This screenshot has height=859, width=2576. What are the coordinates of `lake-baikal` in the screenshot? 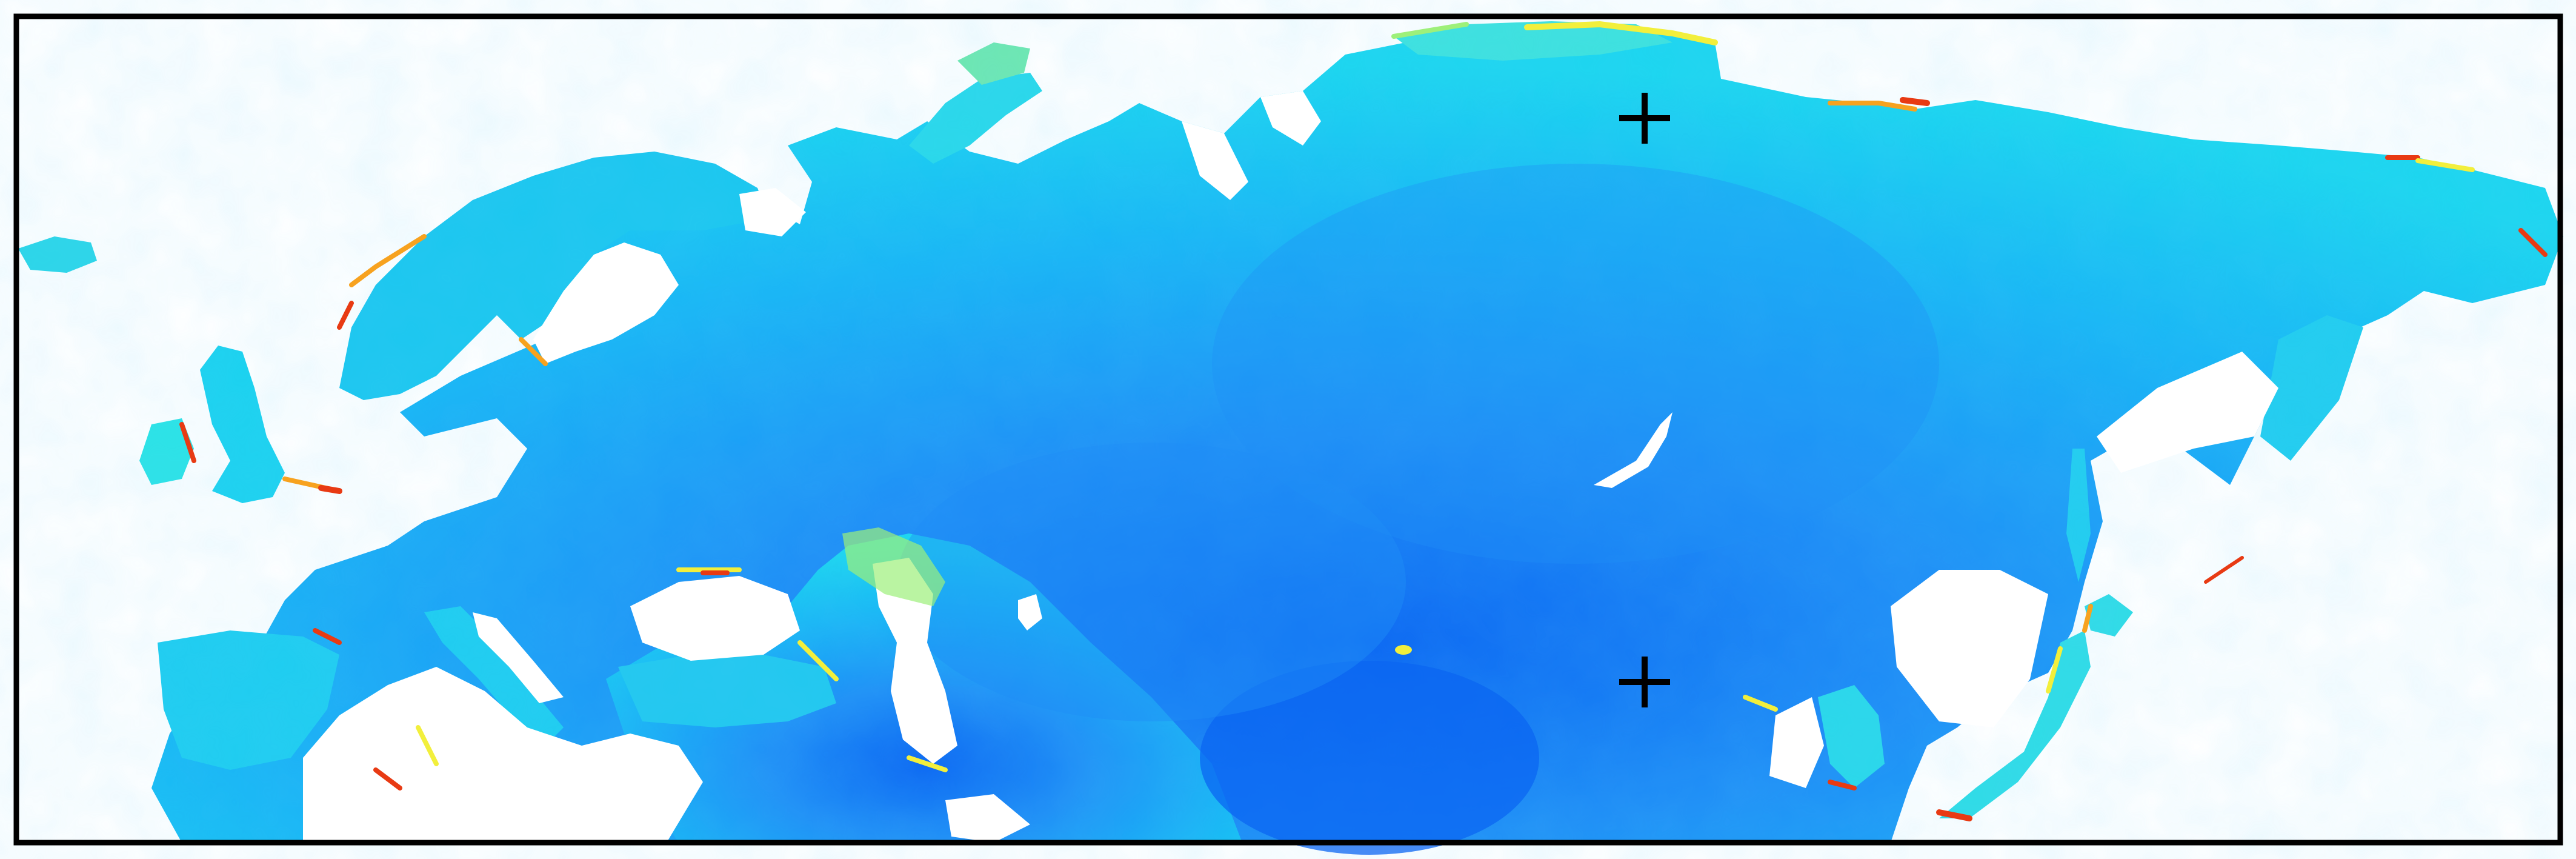 It's located at (1633, 450).